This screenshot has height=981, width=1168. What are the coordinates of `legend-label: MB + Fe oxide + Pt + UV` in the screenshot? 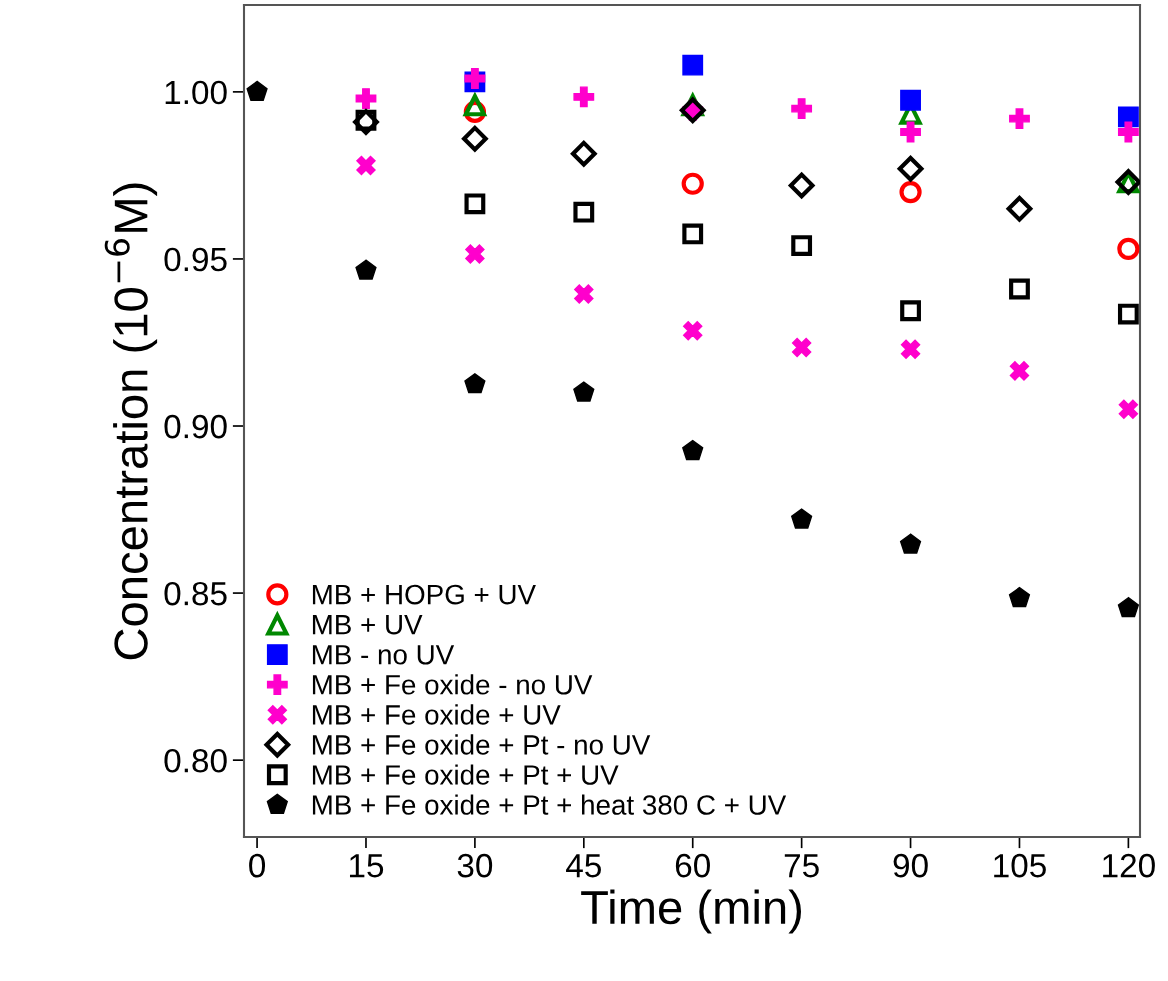 It's located at (465, 774).